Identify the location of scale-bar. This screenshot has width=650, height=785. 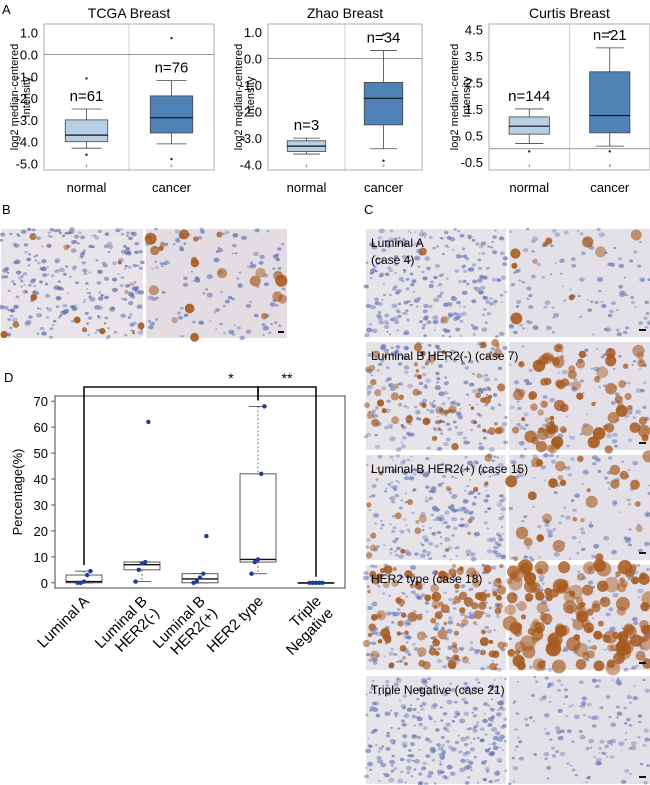
(642, 777).